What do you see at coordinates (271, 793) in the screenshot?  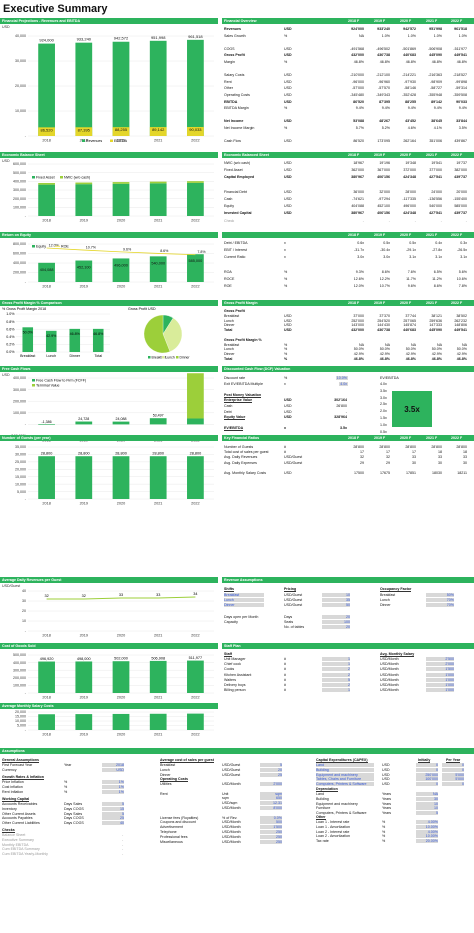 I see `value-input: sqm` at bounding box center [271, 793].